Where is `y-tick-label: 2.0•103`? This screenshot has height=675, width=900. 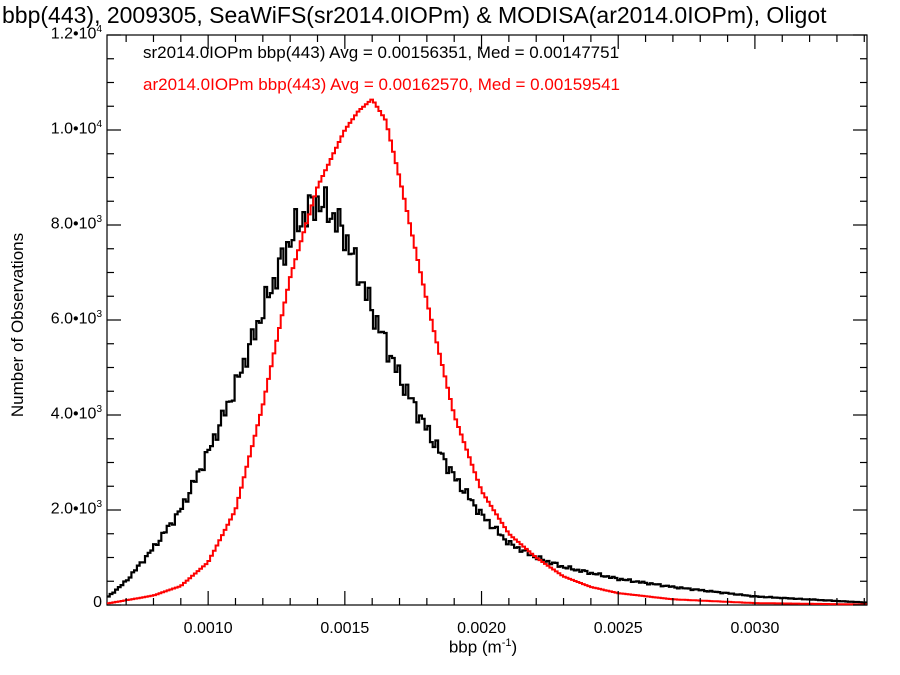 y-tick-label: 2.0•103 is located at coordinates (76, 508).